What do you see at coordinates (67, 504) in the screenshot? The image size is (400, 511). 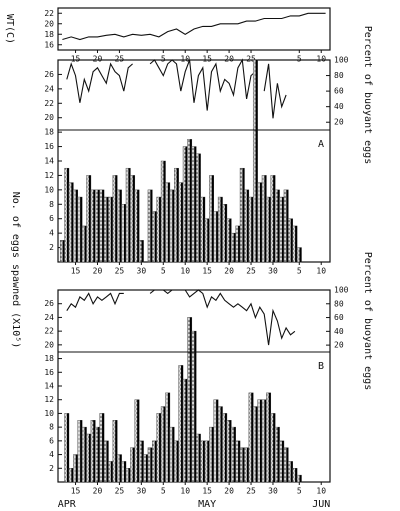 I see `month-label: APR` at bounding box center [67, 504].